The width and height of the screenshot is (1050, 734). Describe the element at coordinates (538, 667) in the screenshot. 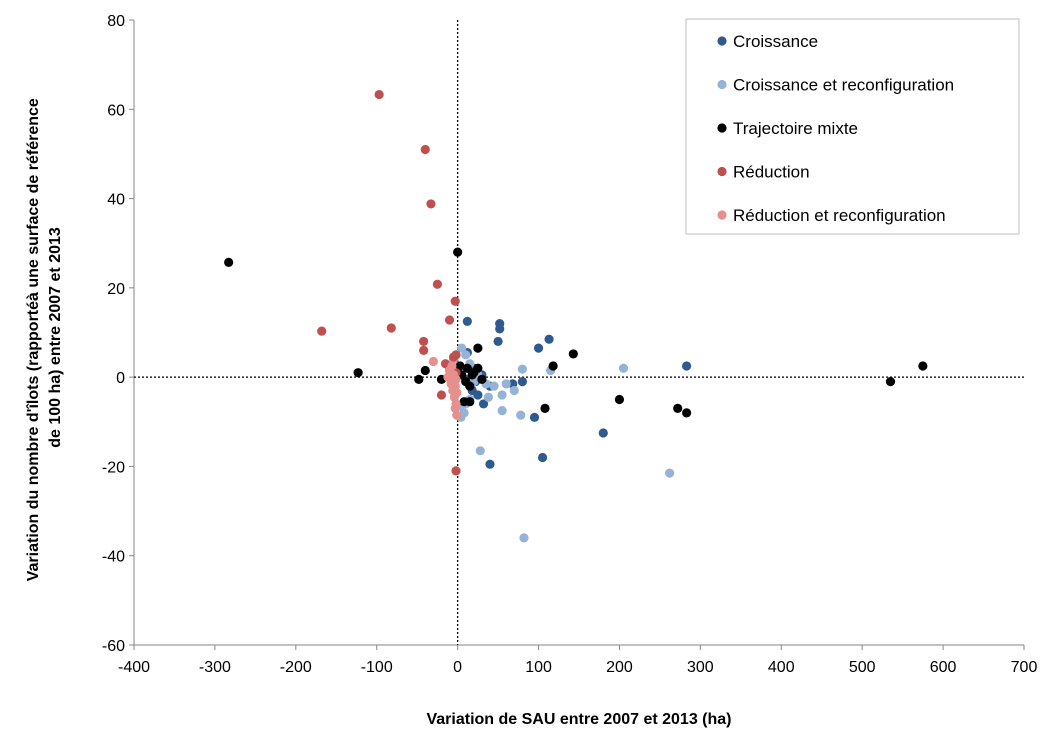

I see `x-tick-label: 100` at that location.